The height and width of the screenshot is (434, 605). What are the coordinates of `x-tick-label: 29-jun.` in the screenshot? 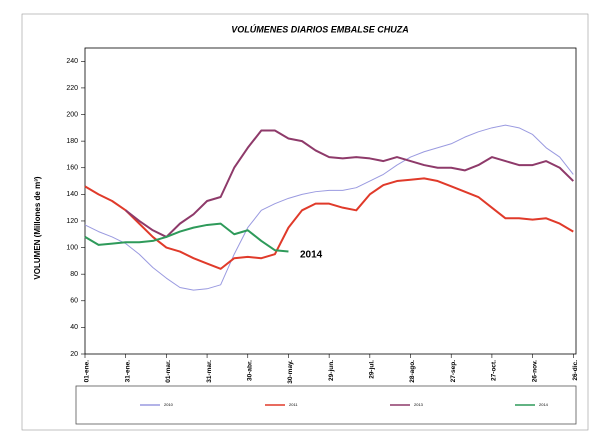 It's located at (331, 370).